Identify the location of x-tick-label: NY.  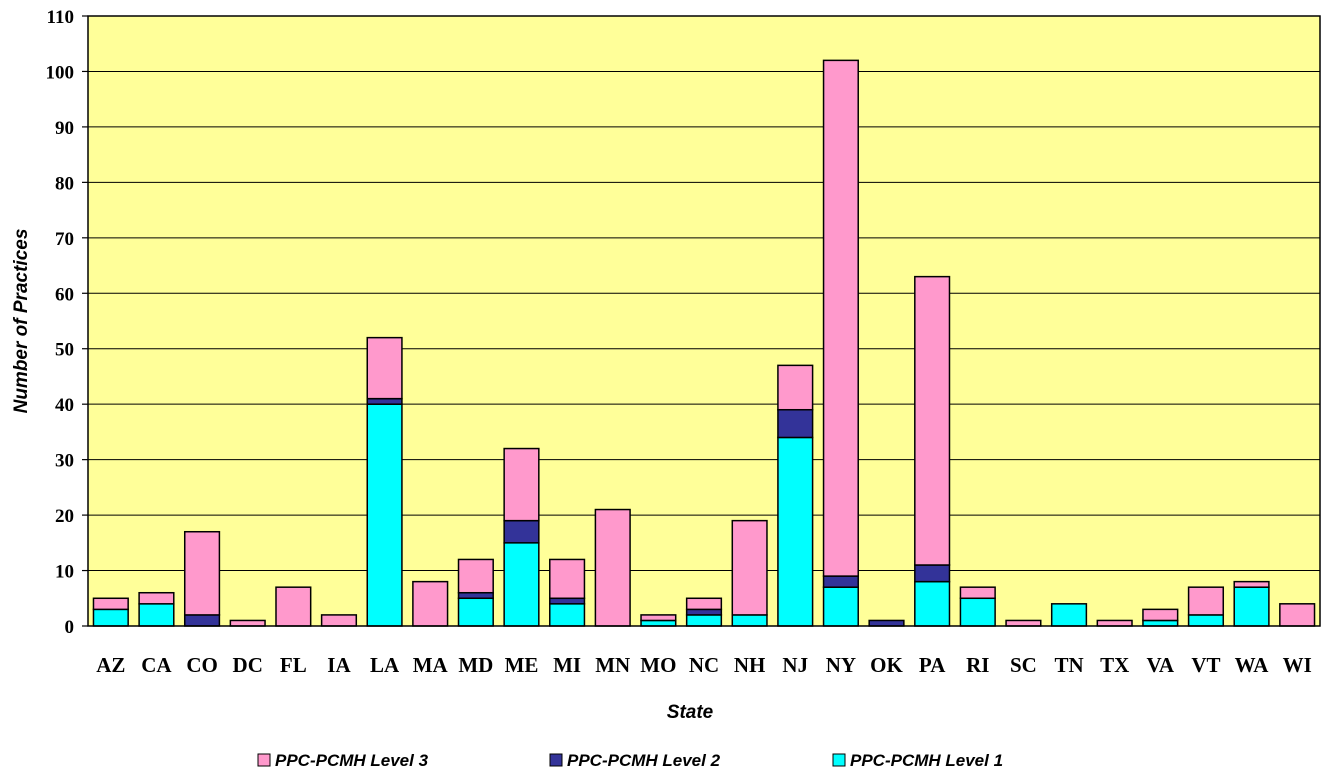
(841, 665).